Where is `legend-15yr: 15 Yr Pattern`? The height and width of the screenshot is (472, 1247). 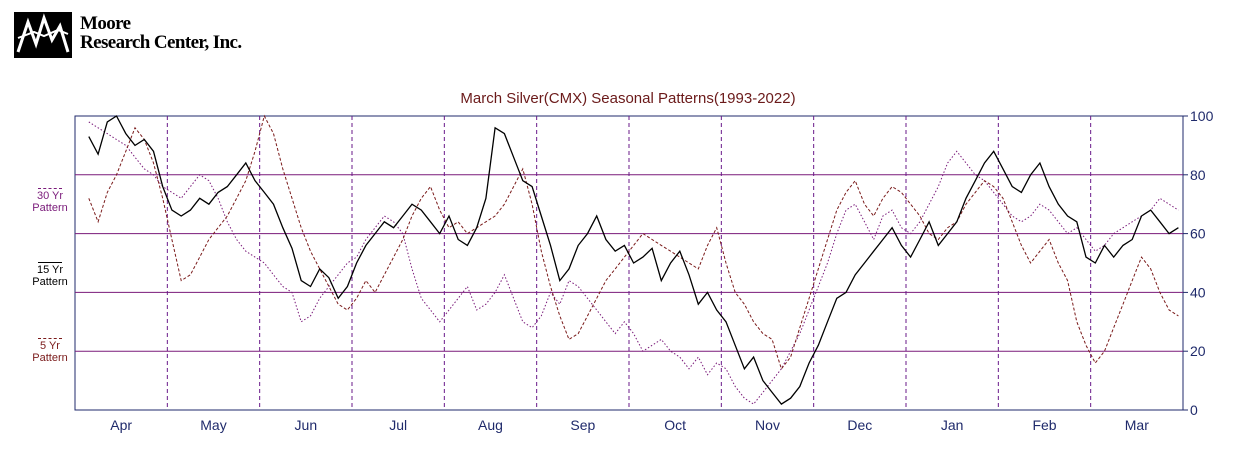
legend-15yr: 15 Yr Pattern is located at coordinates (50, 275).